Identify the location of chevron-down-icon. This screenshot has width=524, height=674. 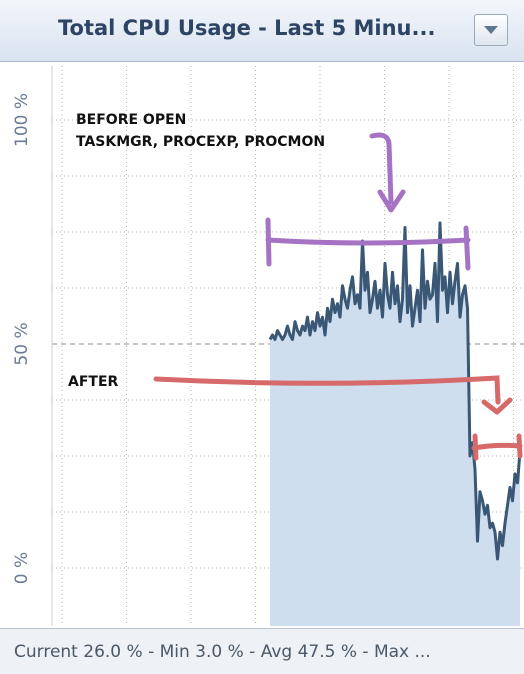
(491, 30).